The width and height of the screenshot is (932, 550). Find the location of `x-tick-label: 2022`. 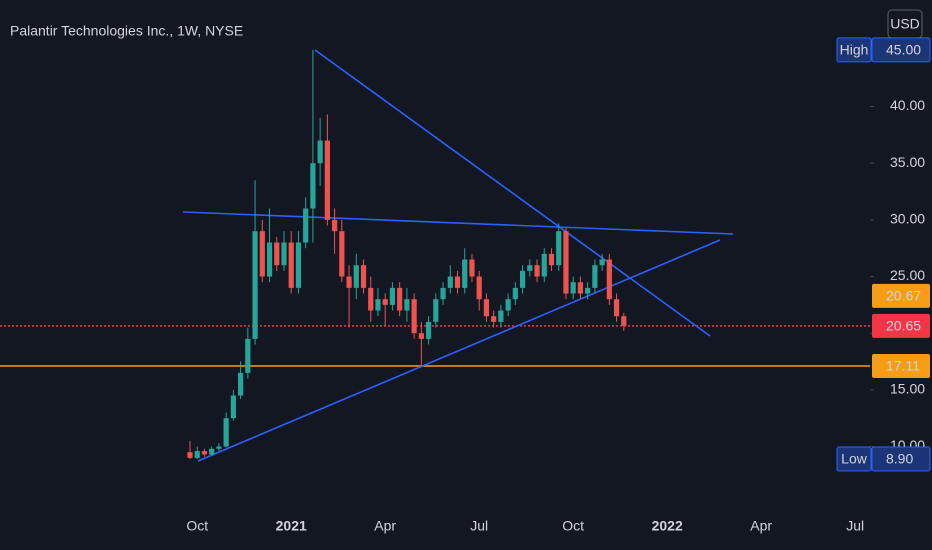

x-tick-label: 2022 is located at coordinates (667, 526).